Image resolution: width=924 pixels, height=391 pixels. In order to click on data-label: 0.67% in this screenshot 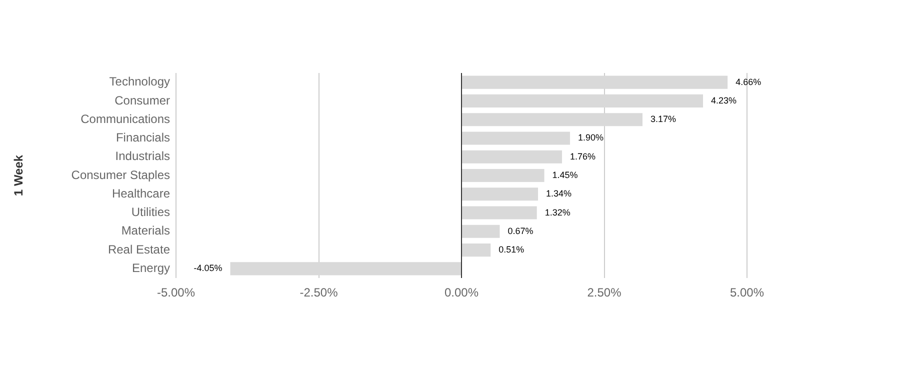, I will do `click(521, 231)`.